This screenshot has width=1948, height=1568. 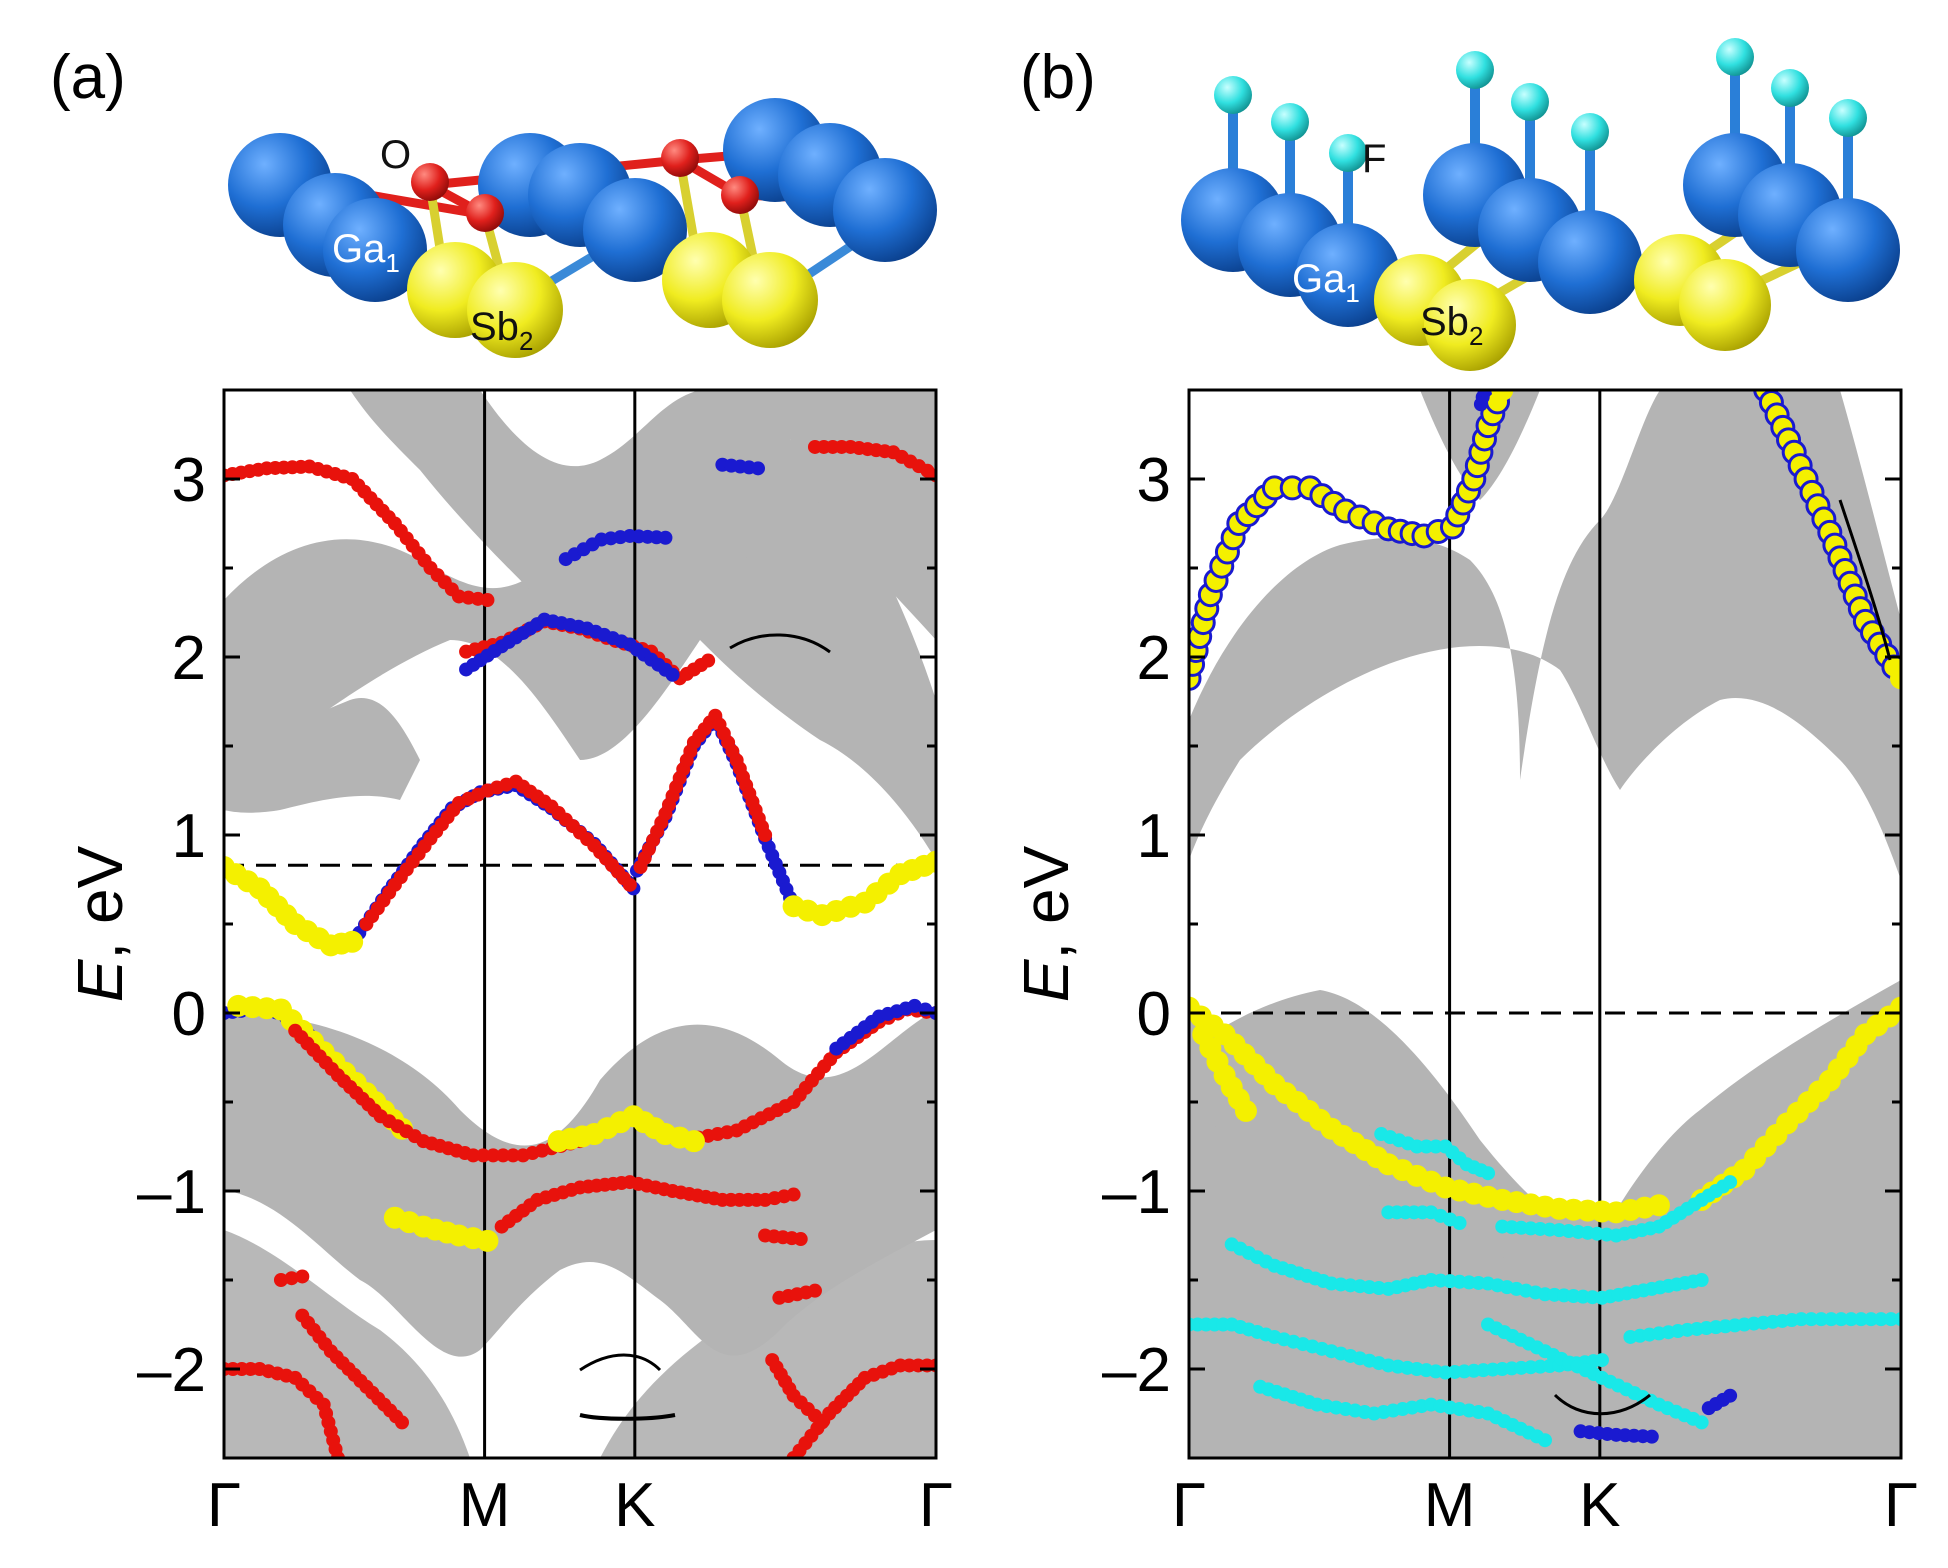 What do you see at coordinates (1540, 204) in the screenshot?
I see `atomic-structure-b: F Ga1 Sb2` at bounding box center [1540, 204].